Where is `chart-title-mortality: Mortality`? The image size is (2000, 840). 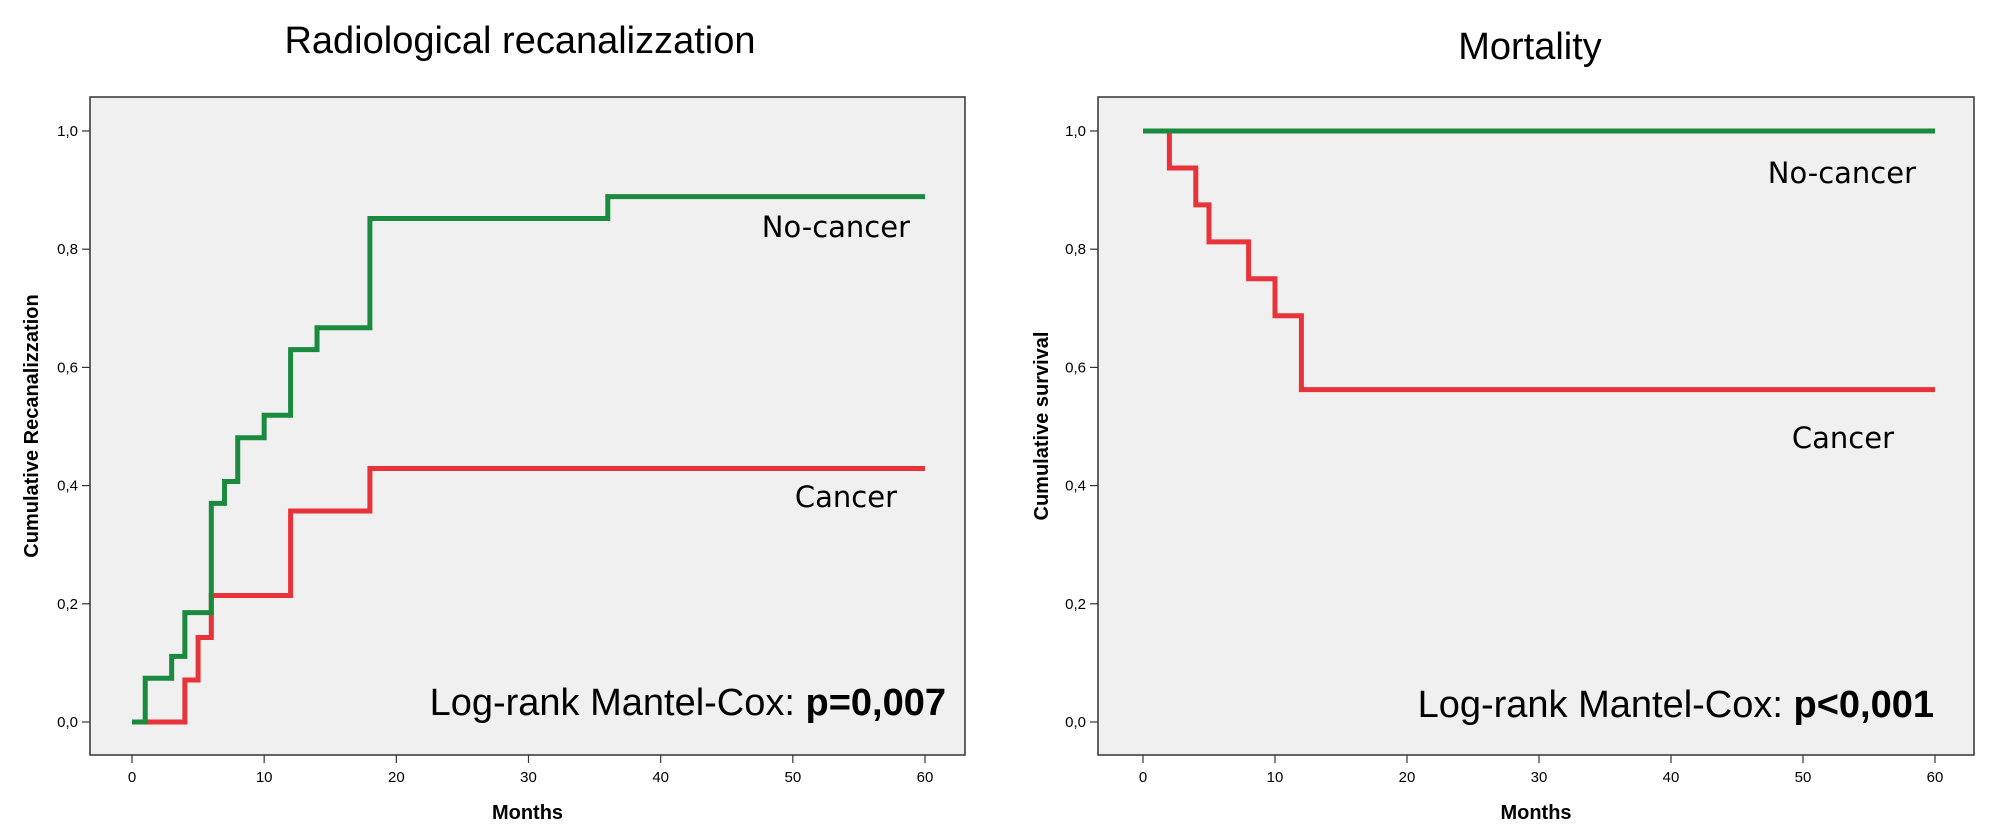 chart-title-mortality: Mortality is located at coordinates (1530, 47).